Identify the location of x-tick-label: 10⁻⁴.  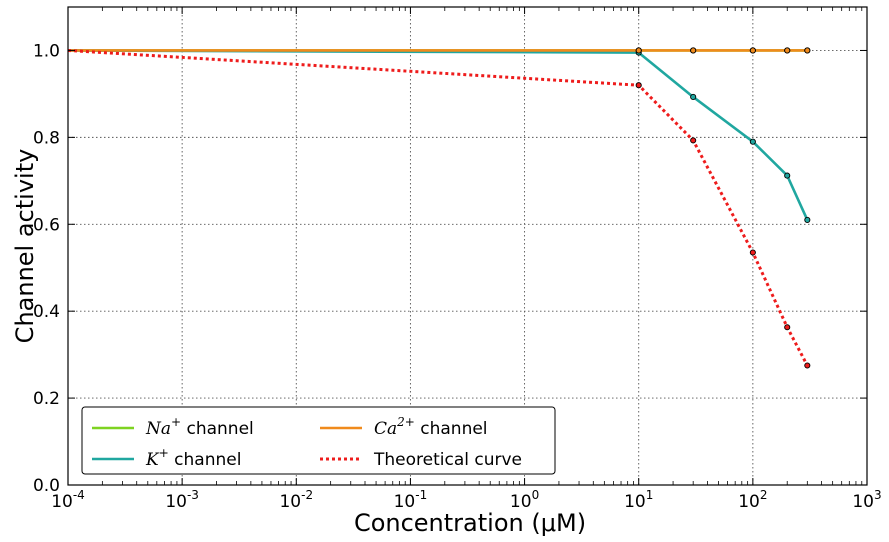
(68, 500).